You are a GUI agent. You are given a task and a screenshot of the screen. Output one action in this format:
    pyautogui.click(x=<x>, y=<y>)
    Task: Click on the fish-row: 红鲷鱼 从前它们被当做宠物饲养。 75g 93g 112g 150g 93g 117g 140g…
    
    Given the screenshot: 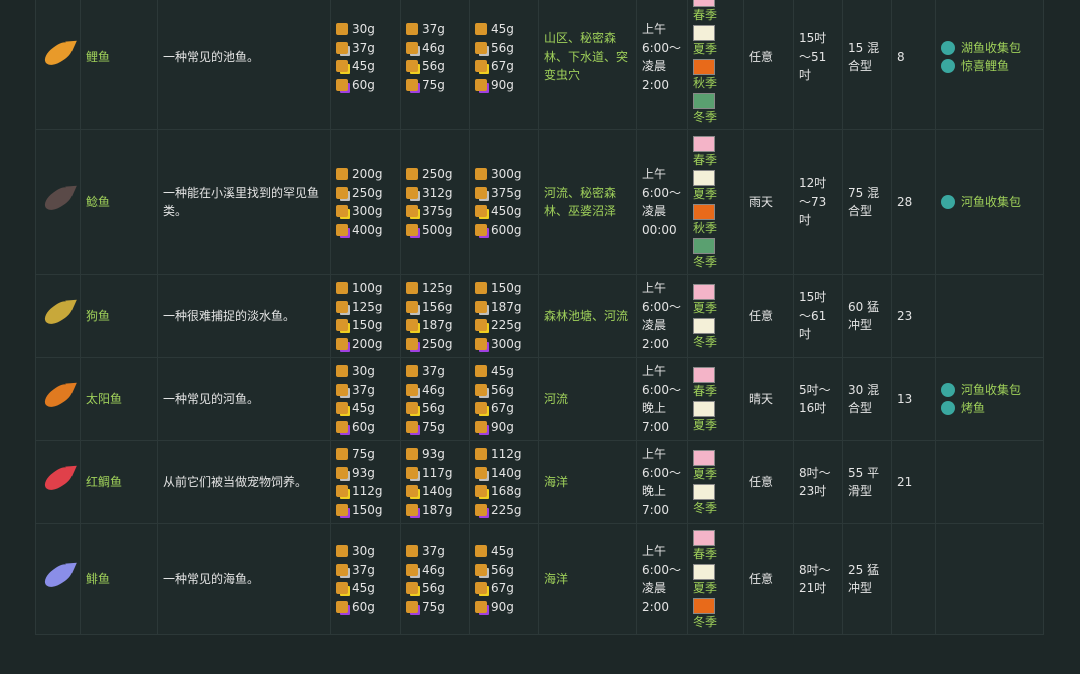 What is the action you would take?
    pyautogui.click(x=539, y=482)
    